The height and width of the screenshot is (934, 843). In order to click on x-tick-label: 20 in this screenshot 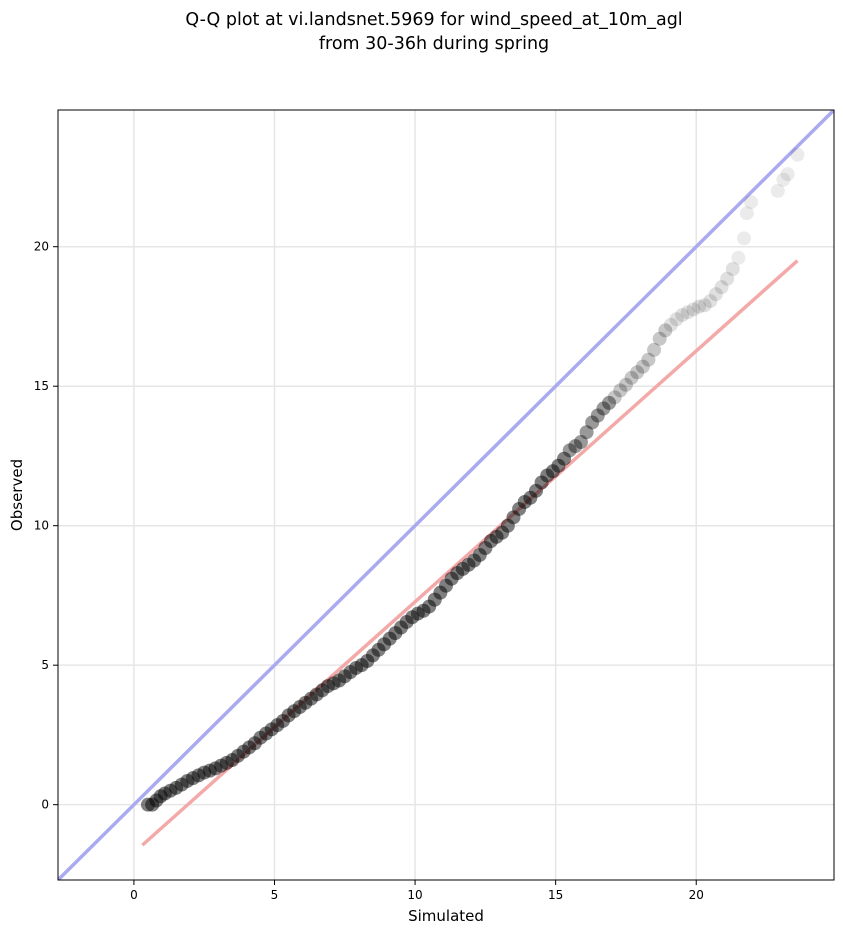, I will do `click(696, 895)`.